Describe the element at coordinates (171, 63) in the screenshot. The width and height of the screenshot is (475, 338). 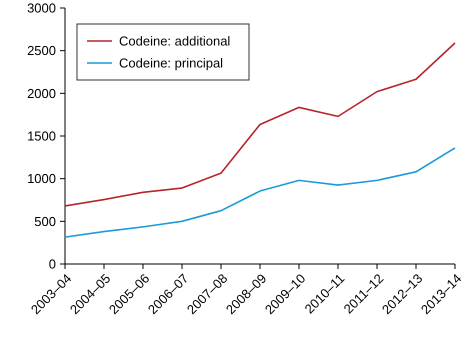
I see `legend-label: Codeine: principal` at that location.